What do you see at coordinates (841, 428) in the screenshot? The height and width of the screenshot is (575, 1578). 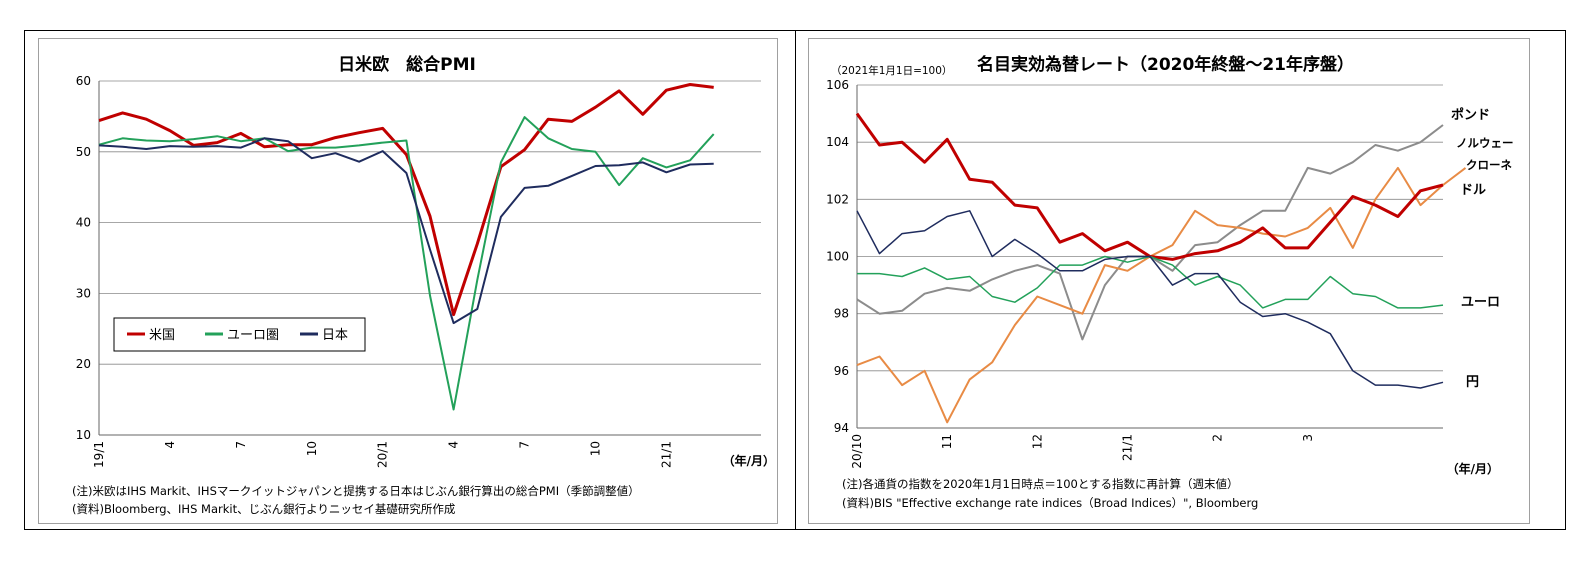 I see `y-tick-label: 94` at bounding box center [841, 428].